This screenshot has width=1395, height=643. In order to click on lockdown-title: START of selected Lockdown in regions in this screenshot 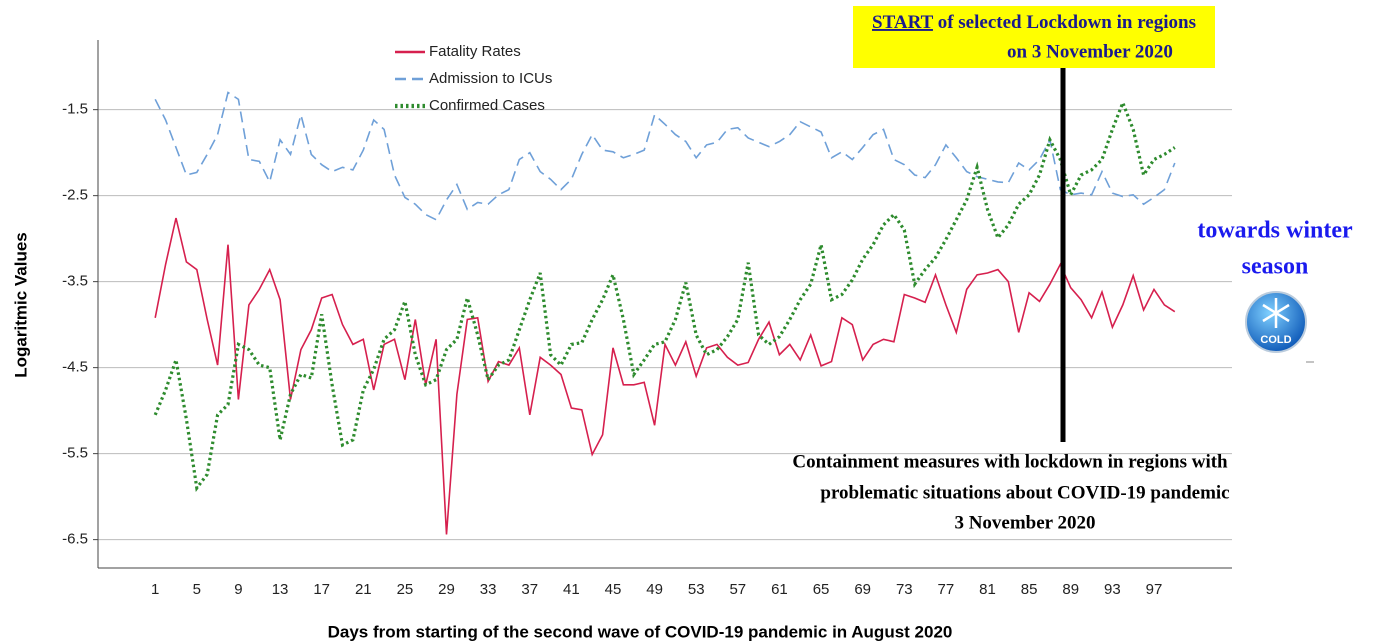, I will do `click(1034, 22)`.